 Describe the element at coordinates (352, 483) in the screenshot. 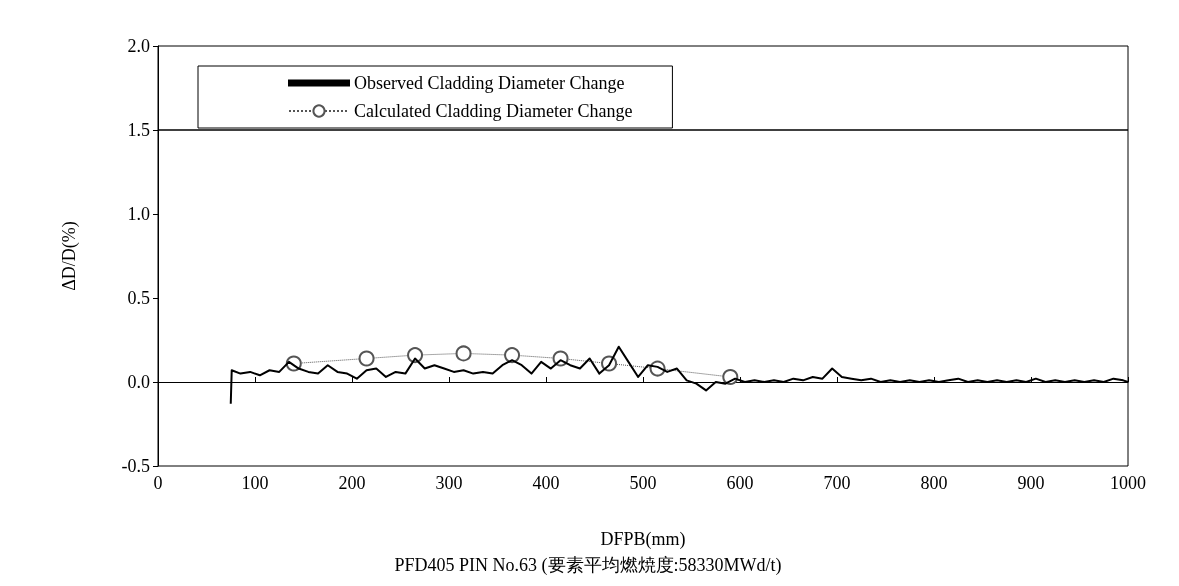

I see `x-tick-label: 200` at that location.